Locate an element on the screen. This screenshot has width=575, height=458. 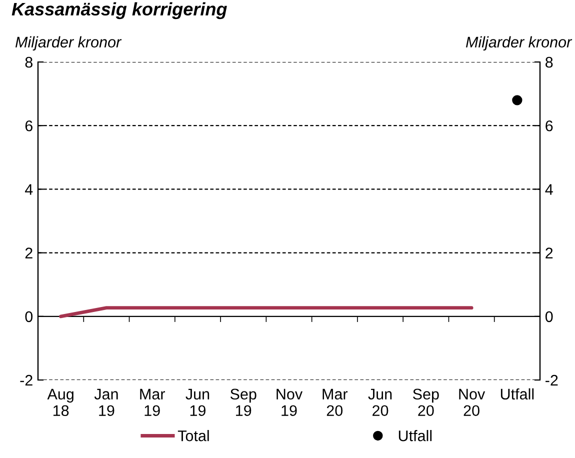
x-tick-label: Nov 20 is located at coordinates (472, 402).